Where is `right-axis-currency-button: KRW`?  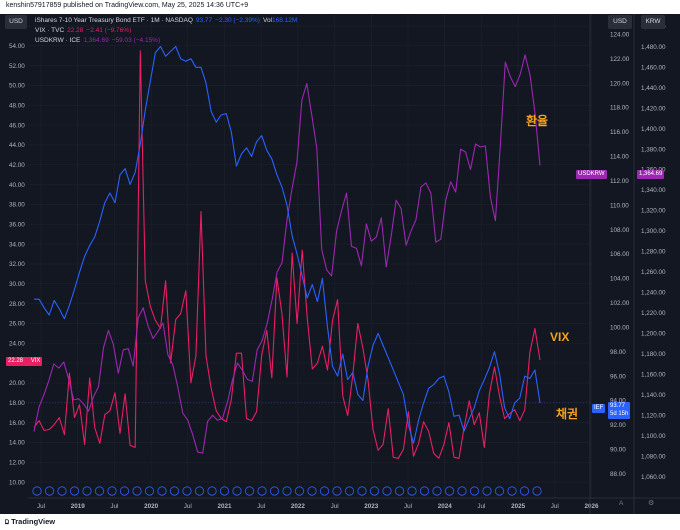
right-axis-currency-button: KRW is located at coordinates (653, 22).